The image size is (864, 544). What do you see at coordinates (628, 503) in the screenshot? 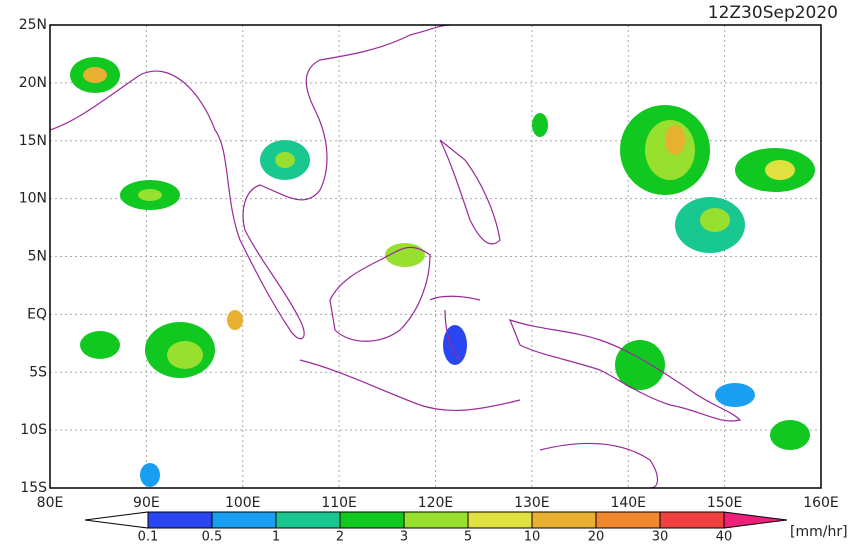
I see `longitude-label: 140E` at bounding box center [628, 503].